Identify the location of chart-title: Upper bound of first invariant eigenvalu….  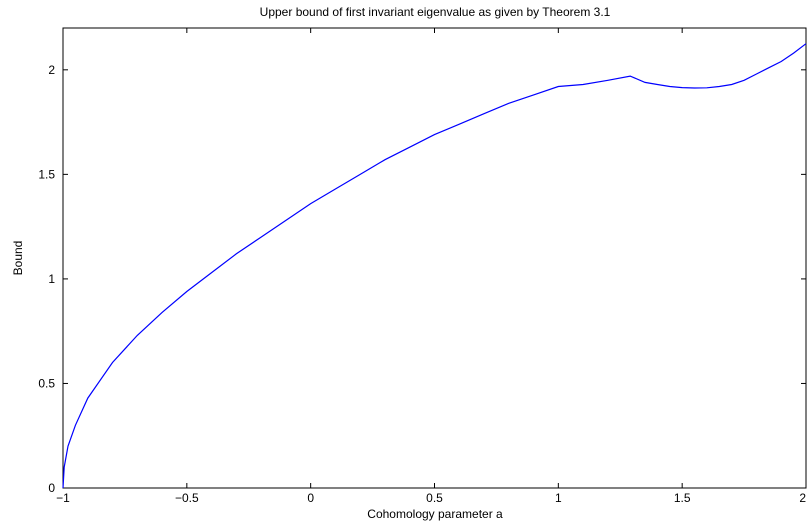
(435, 12).